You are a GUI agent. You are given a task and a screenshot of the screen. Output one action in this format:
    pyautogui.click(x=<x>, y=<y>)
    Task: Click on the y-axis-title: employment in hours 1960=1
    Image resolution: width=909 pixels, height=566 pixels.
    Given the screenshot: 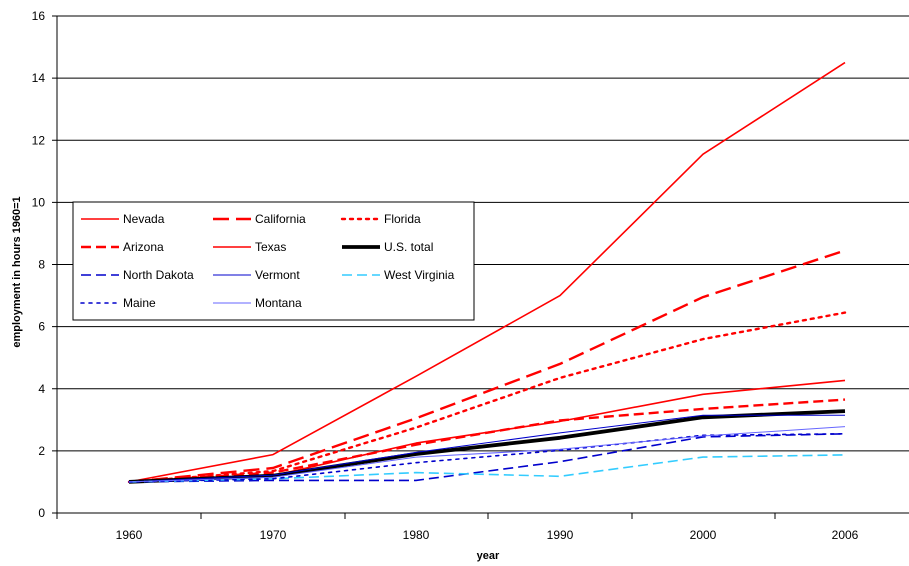 What is the action you would take?
    pyautogui.click(x=17, y=271)
    